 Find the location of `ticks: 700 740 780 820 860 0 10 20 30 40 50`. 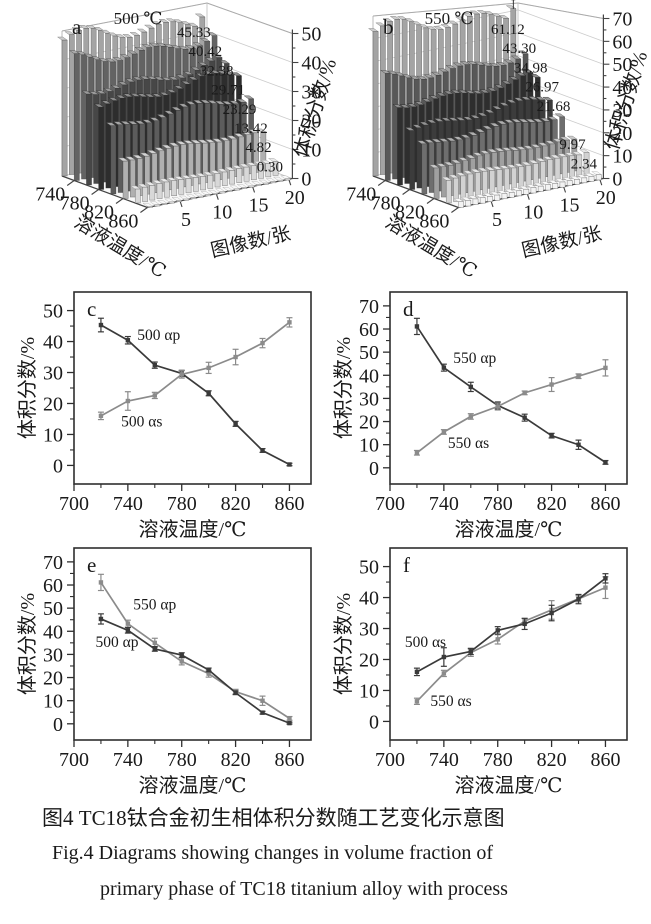

ticks: 700 740 780 820 860 0 10 20 30 40 50 is located at coordinates (173, 408).